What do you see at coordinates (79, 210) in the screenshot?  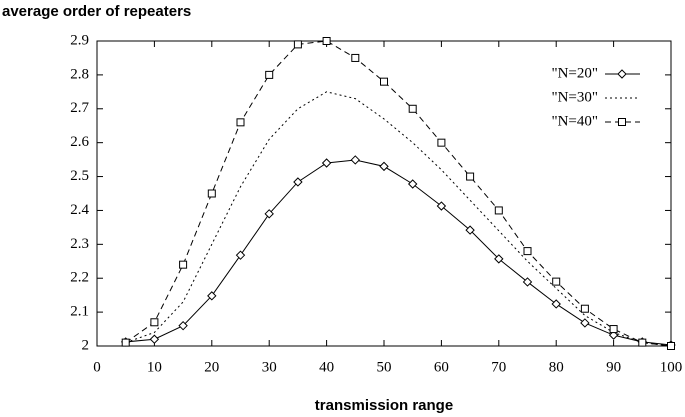 I see `y-tick-label: 2.4` at bounding box center [79, 210].